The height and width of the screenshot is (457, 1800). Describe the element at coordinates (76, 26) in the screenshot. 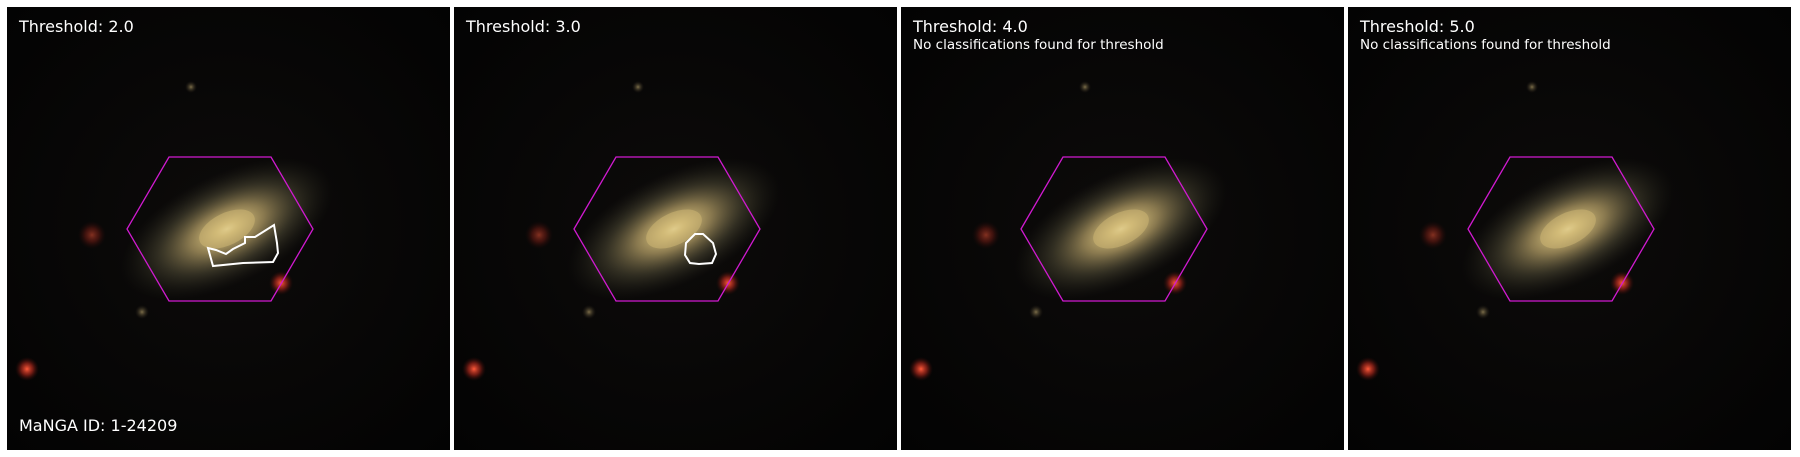

I see `panel-title: Threshold: 2.0` at that location.